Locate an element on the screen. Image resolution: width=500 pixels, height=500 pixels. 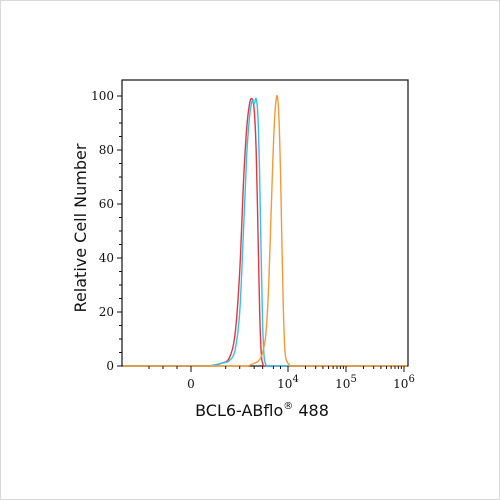
y-tick-label: 40 is located at coordinates (106, 258).